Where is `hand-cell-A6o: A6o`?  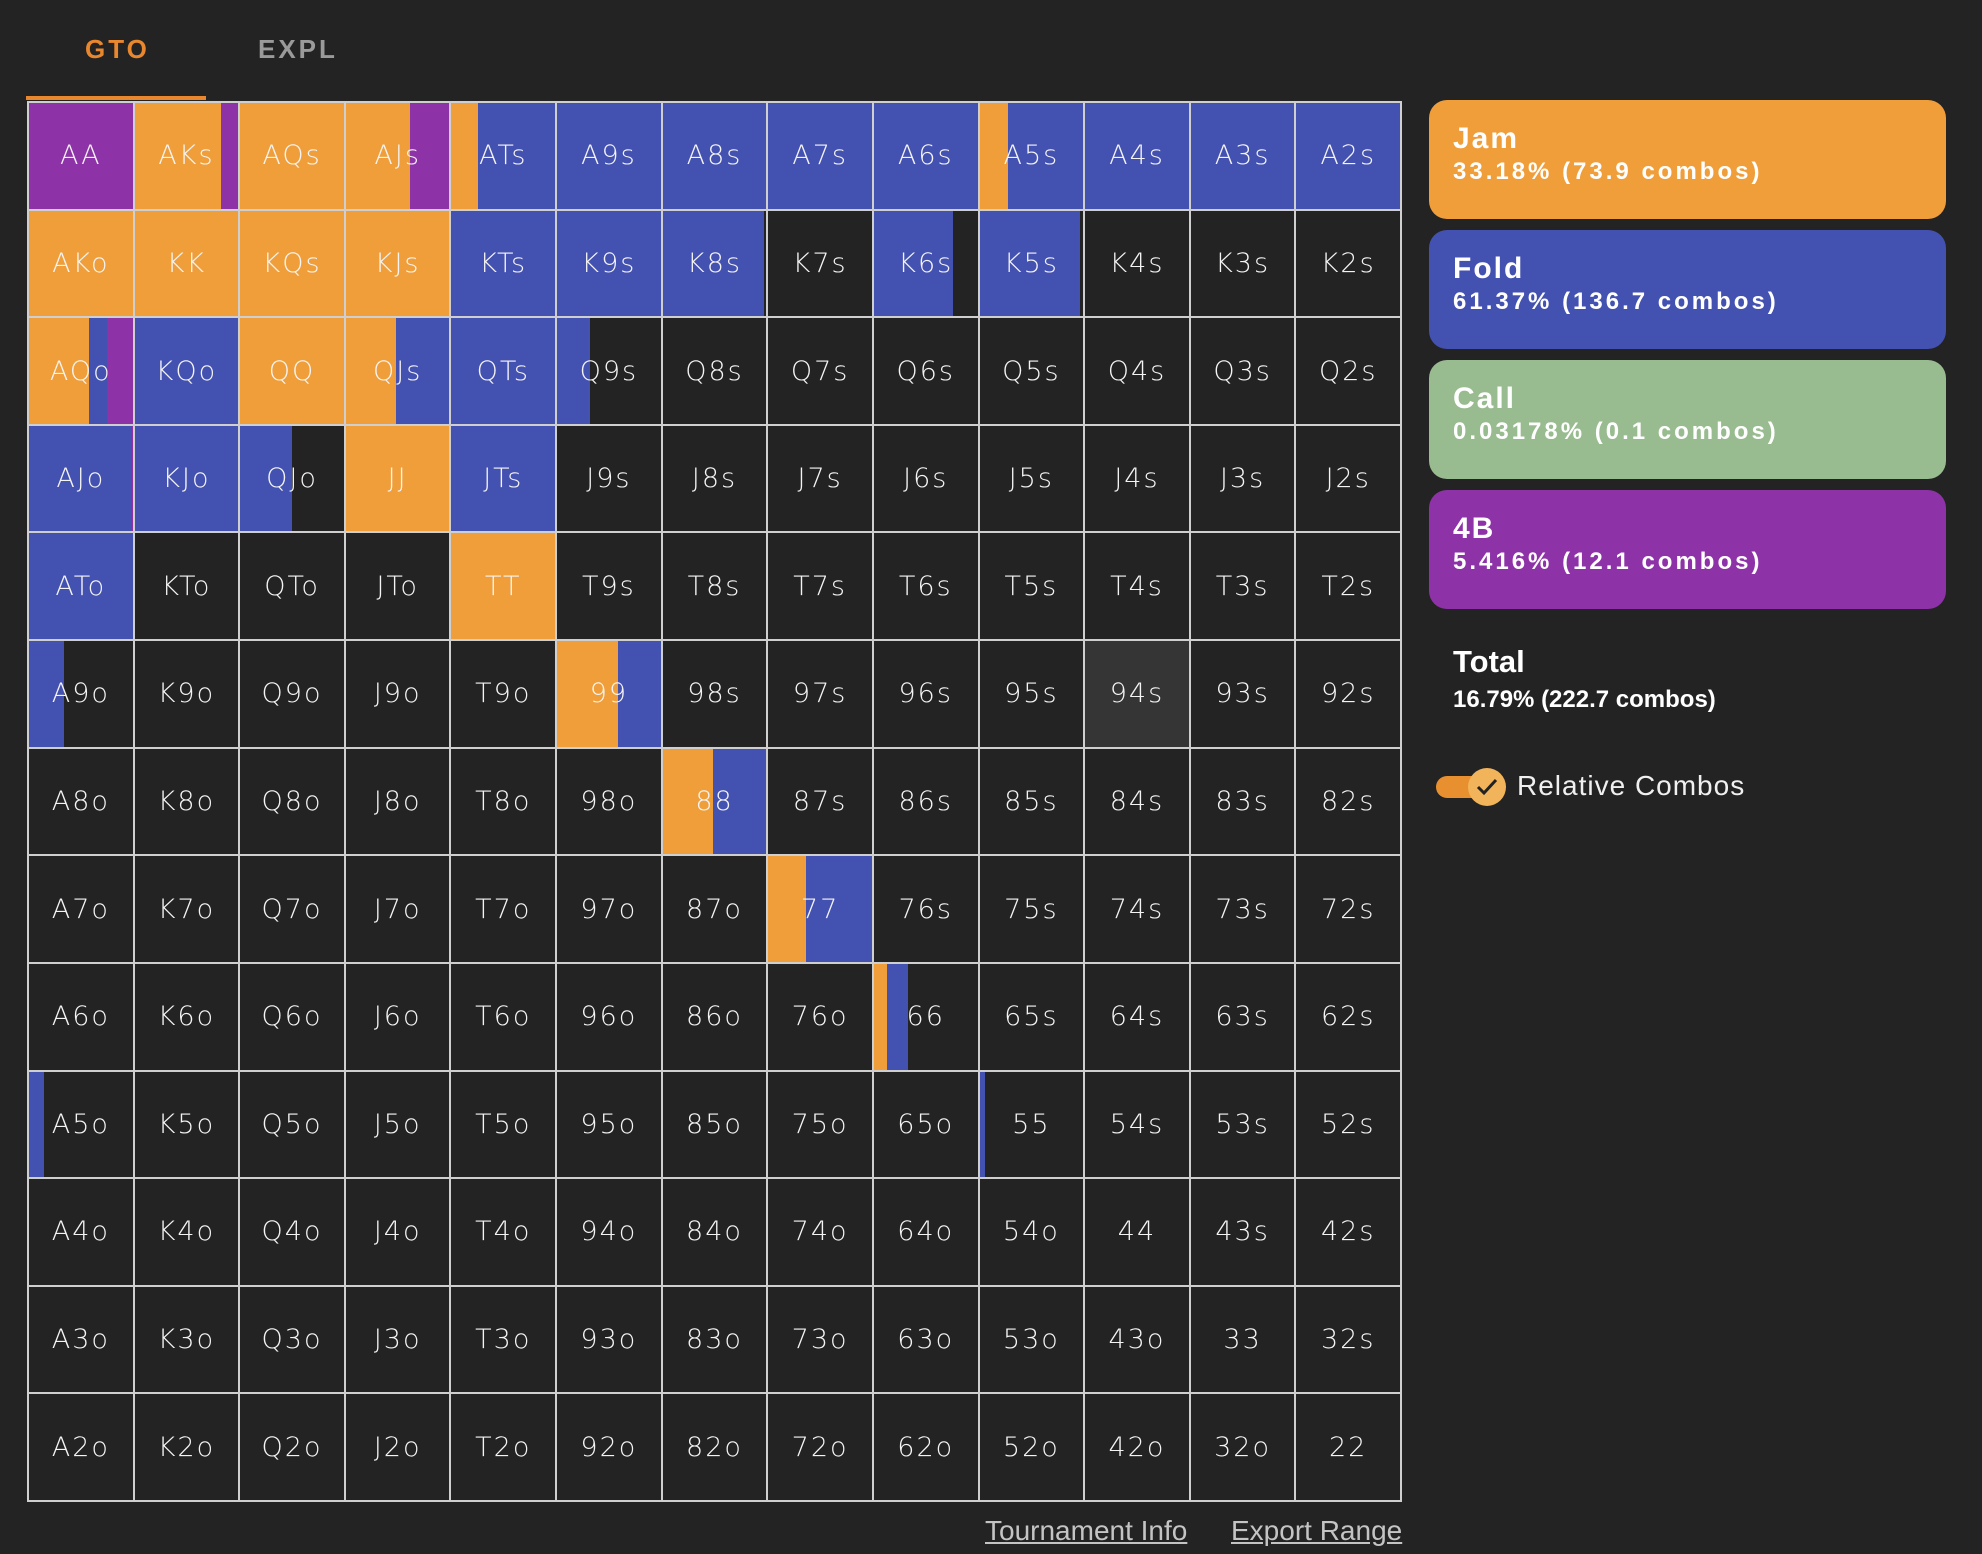 hand-cell-A6o: A6o is located at coordinates (81, 1016).